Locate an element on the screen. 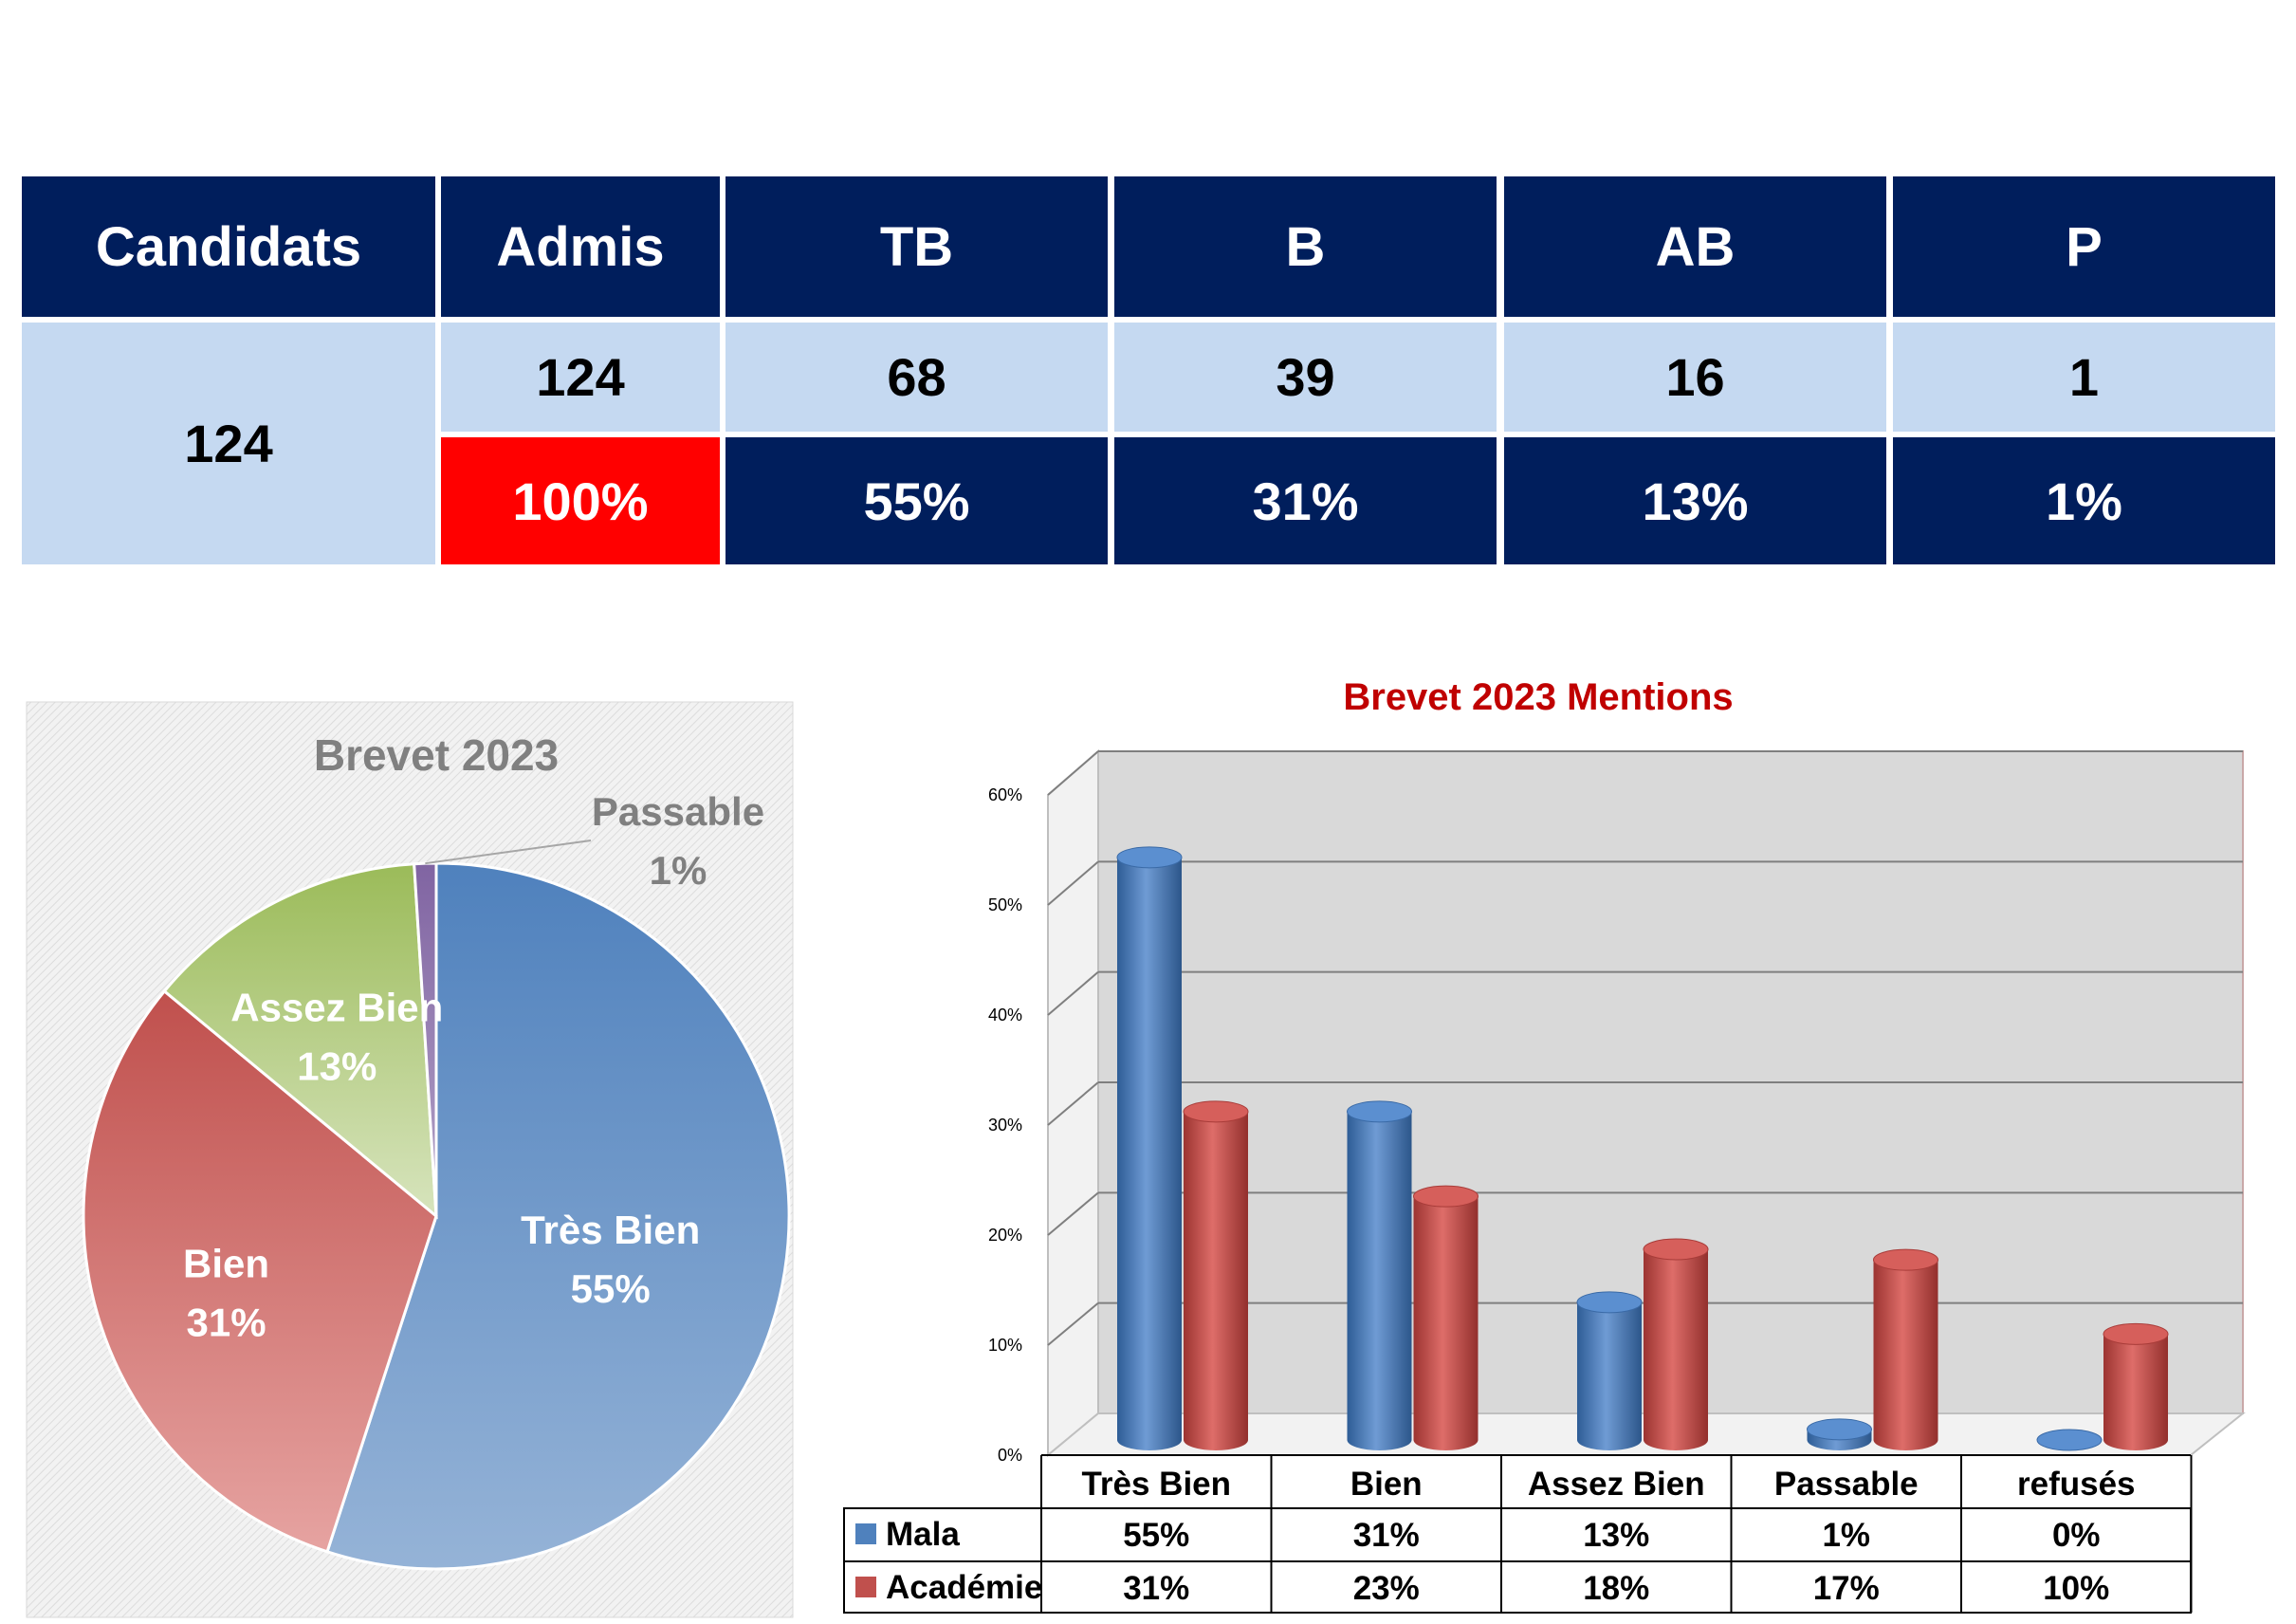 The height and width of the screenshot is (1624, 2296). table-value: 10% is located at coordinates (2076, 1589).